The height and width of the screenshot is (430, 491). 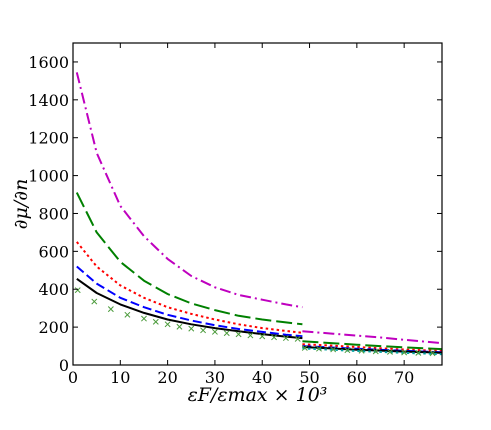 I want to click on y-tick-label: 600, so click(x=53, y=251).